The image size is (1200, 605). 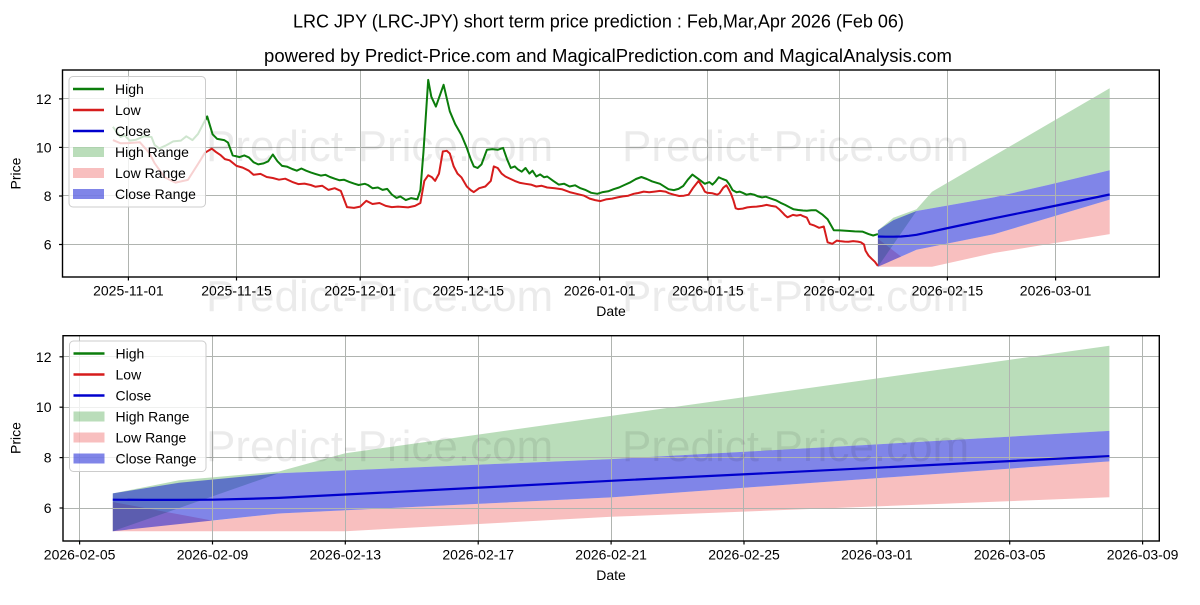 I want to click on svg-text: 2026-02-01, so click(x=839, y=291).